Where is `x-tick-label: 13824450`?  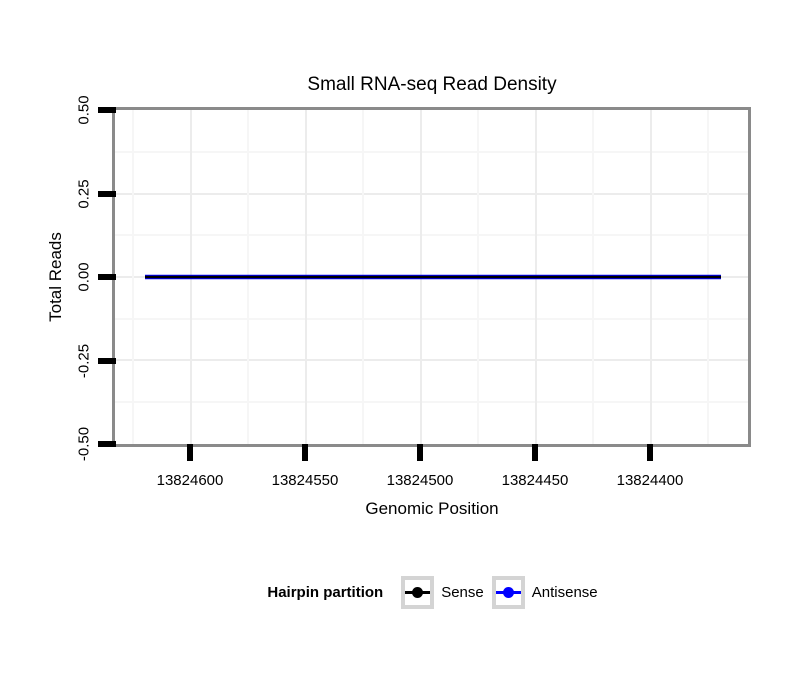
x-tick-label: 13824450 is located at coordinates (535, 480).